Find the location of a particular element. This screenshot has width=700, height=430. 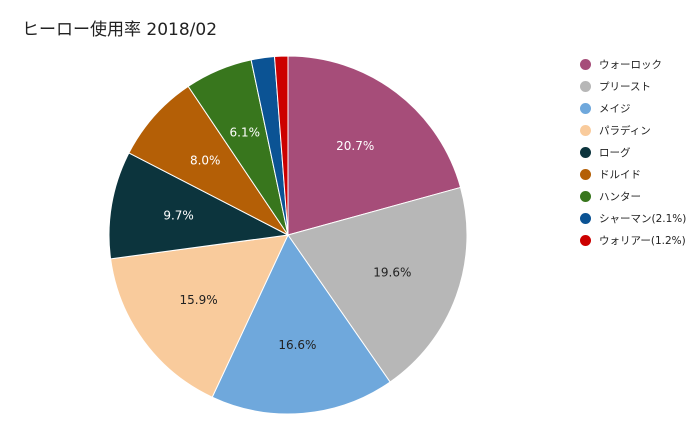

legend-item-8: ウォリアー(1.2%) is located at coordinates (640, 240).